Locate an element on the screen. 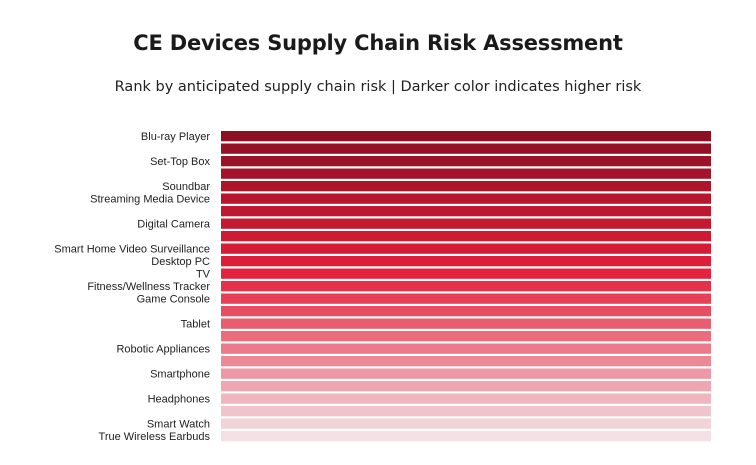 This screenshot has width=756, height=465. category-label: Soundbar is located at coordinates (186, 187).